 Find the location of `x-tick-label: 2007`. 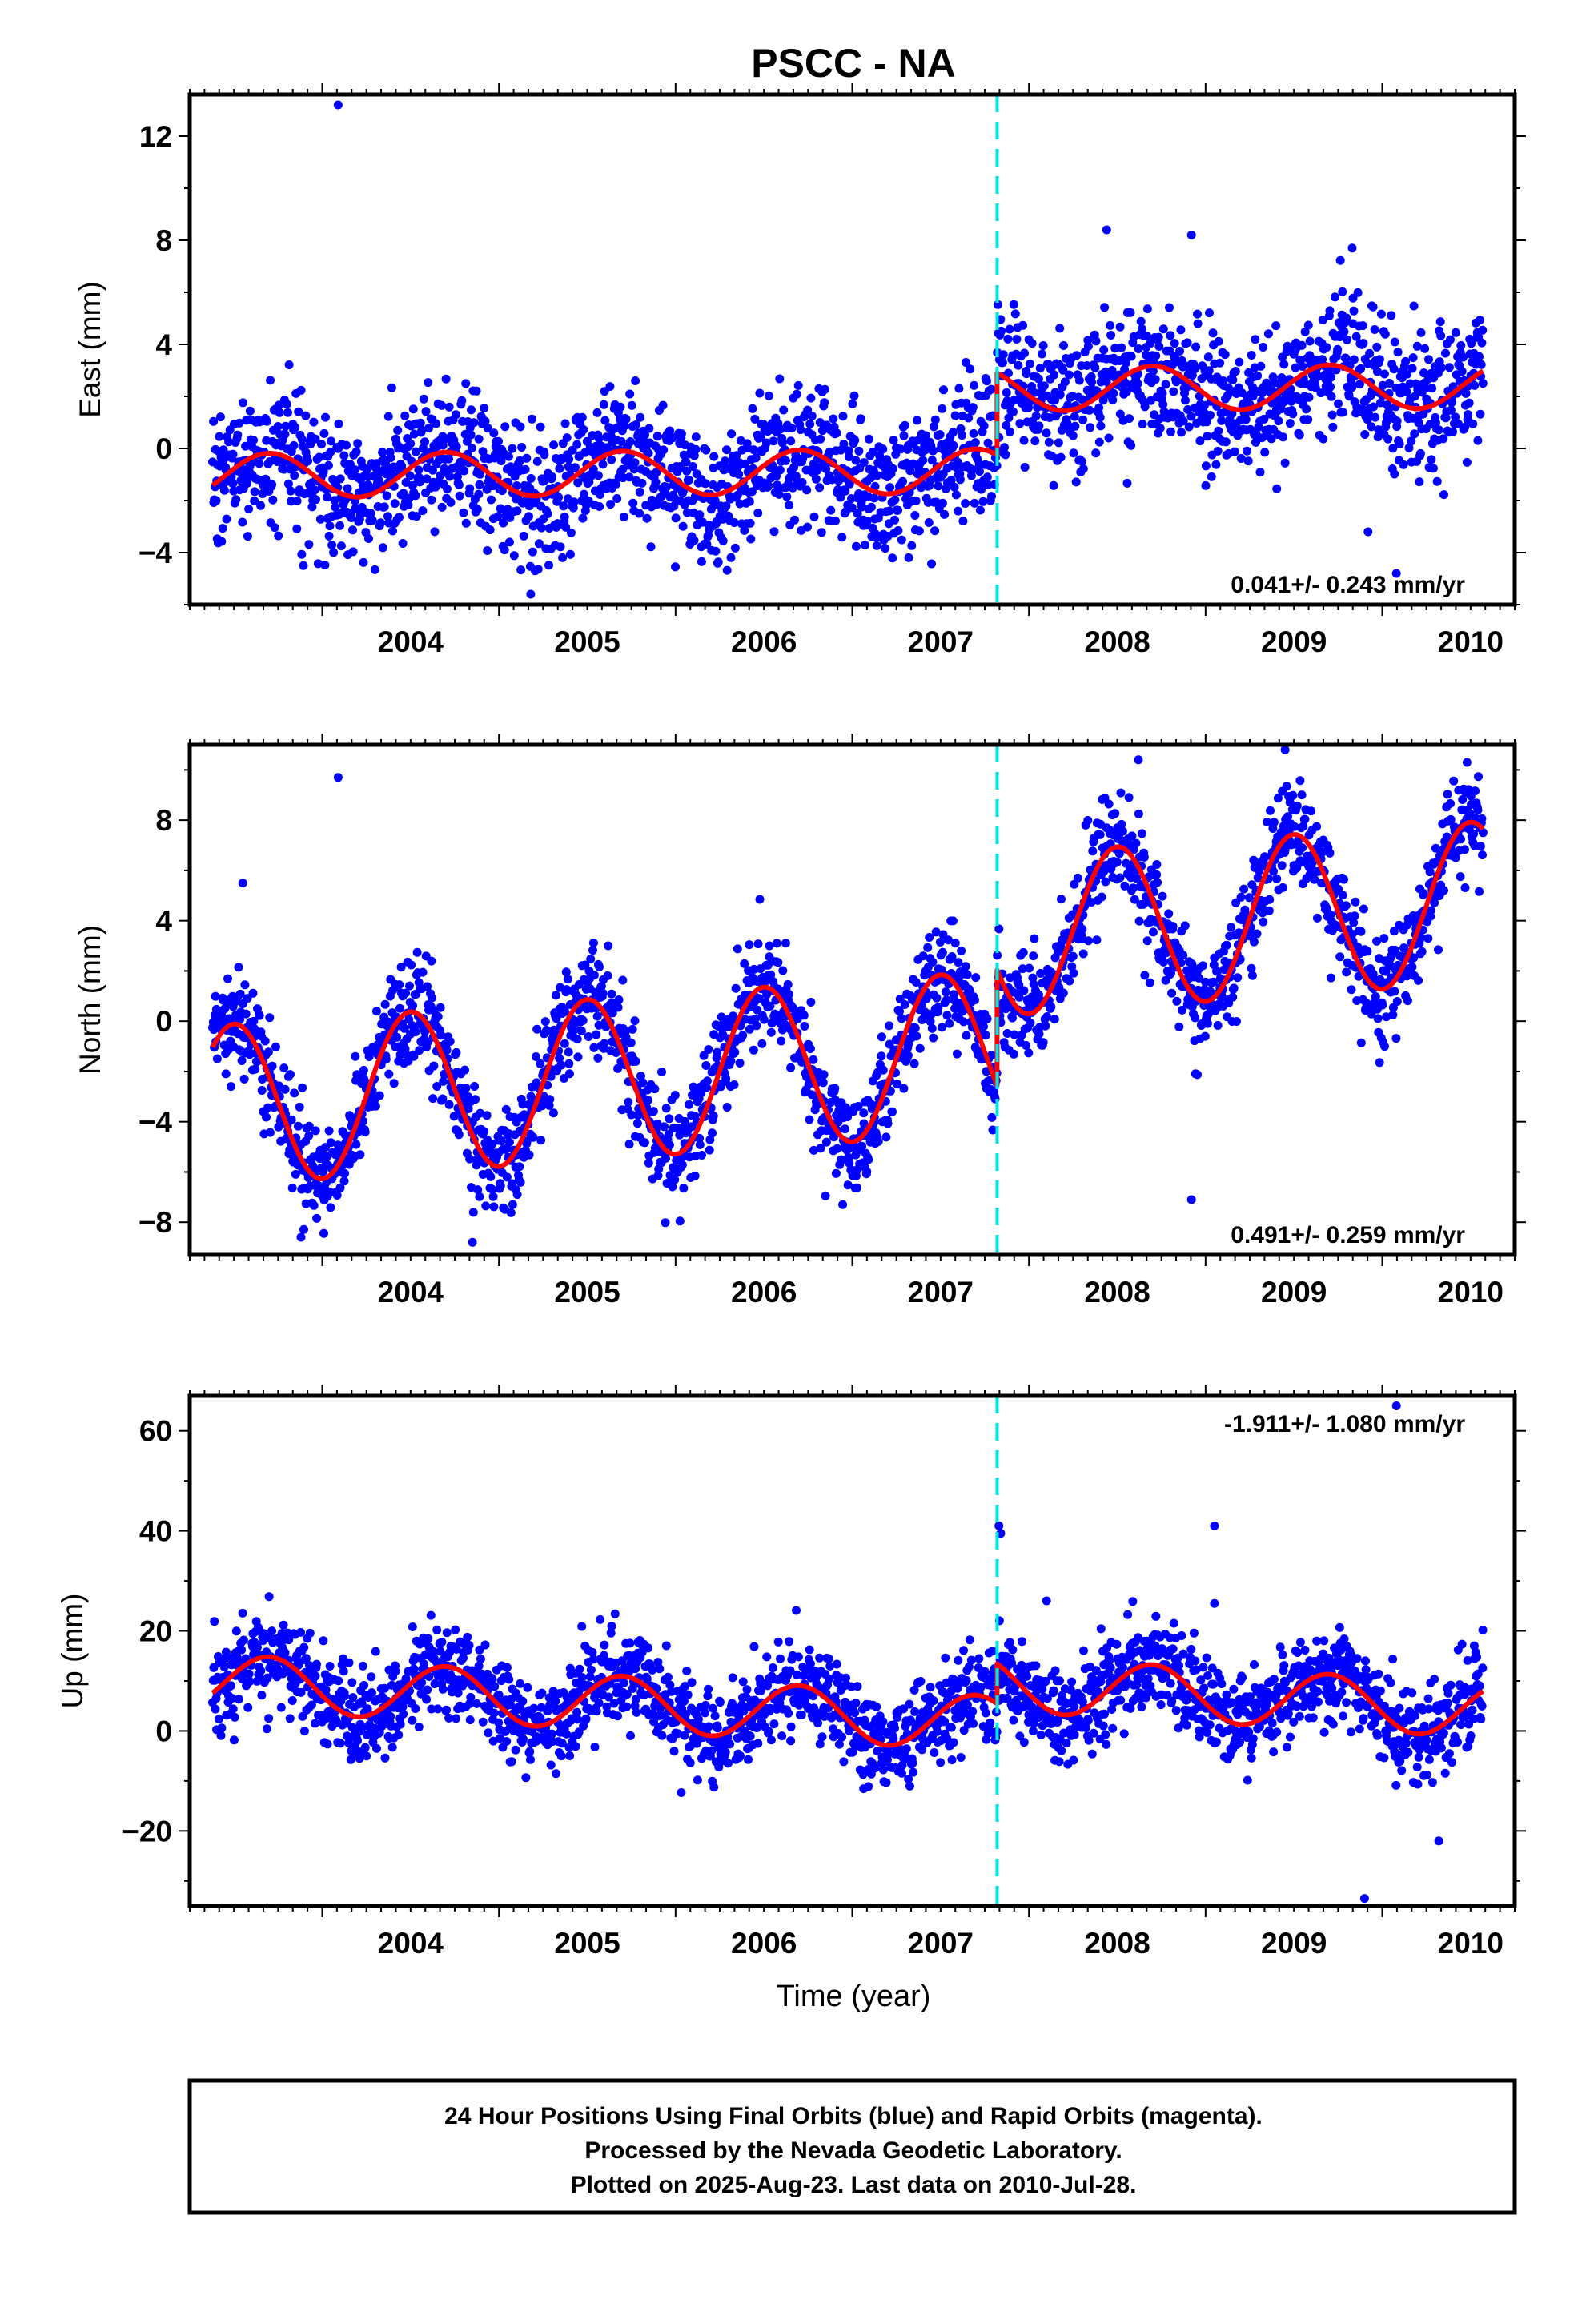

x-tick-label: 2007 is located at coordinates (941, 641).